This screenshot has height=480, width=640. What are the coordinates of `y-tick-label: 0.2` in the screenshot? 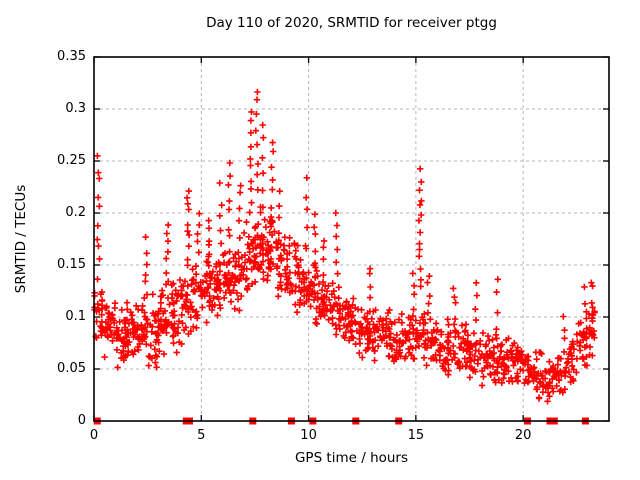 It's located at (75, 212).